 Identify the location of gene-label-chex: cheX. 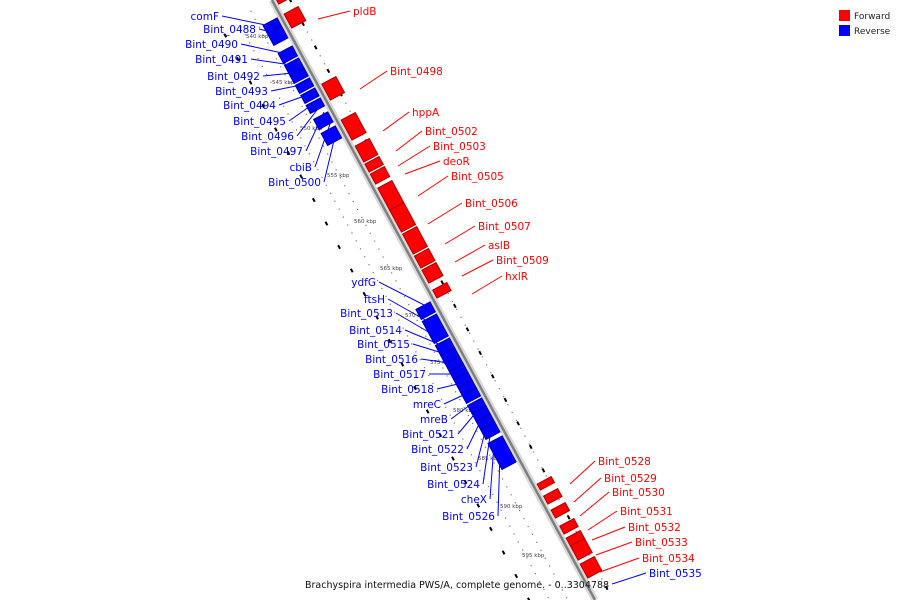
(474, 500).